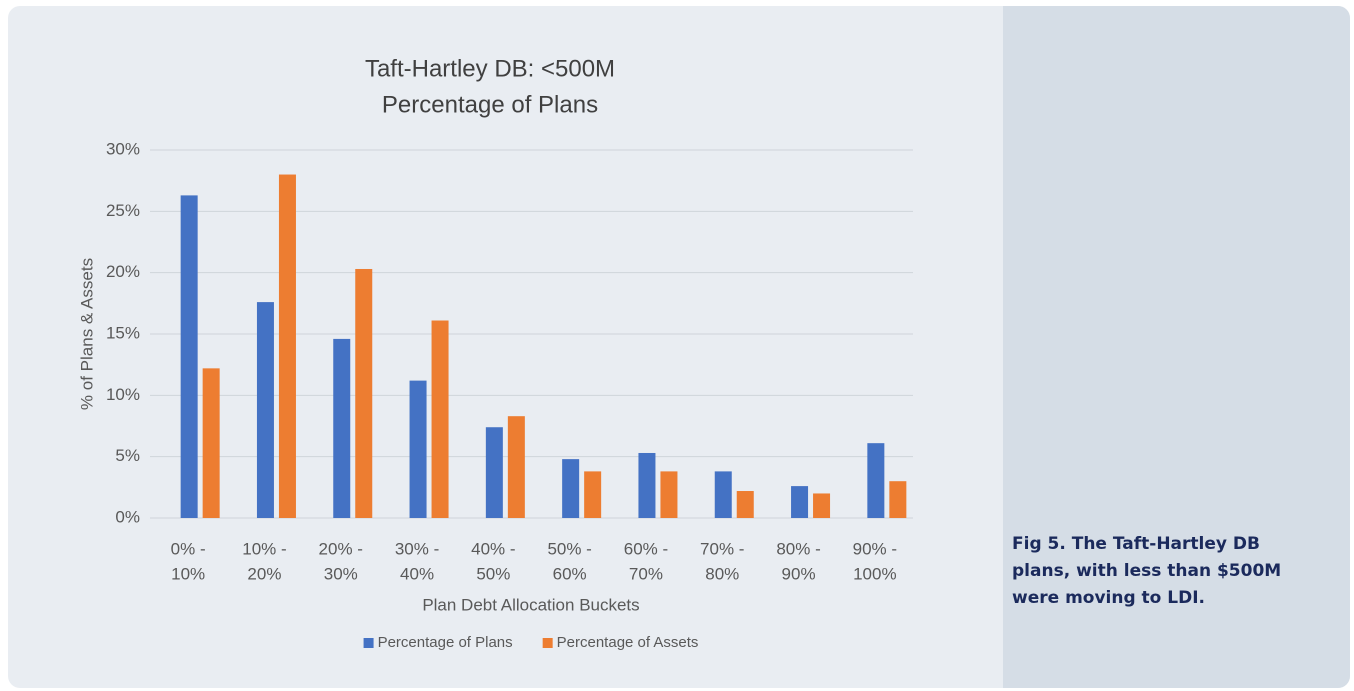  I want to click on x-tick-label: 10% -, so click(264, 548).